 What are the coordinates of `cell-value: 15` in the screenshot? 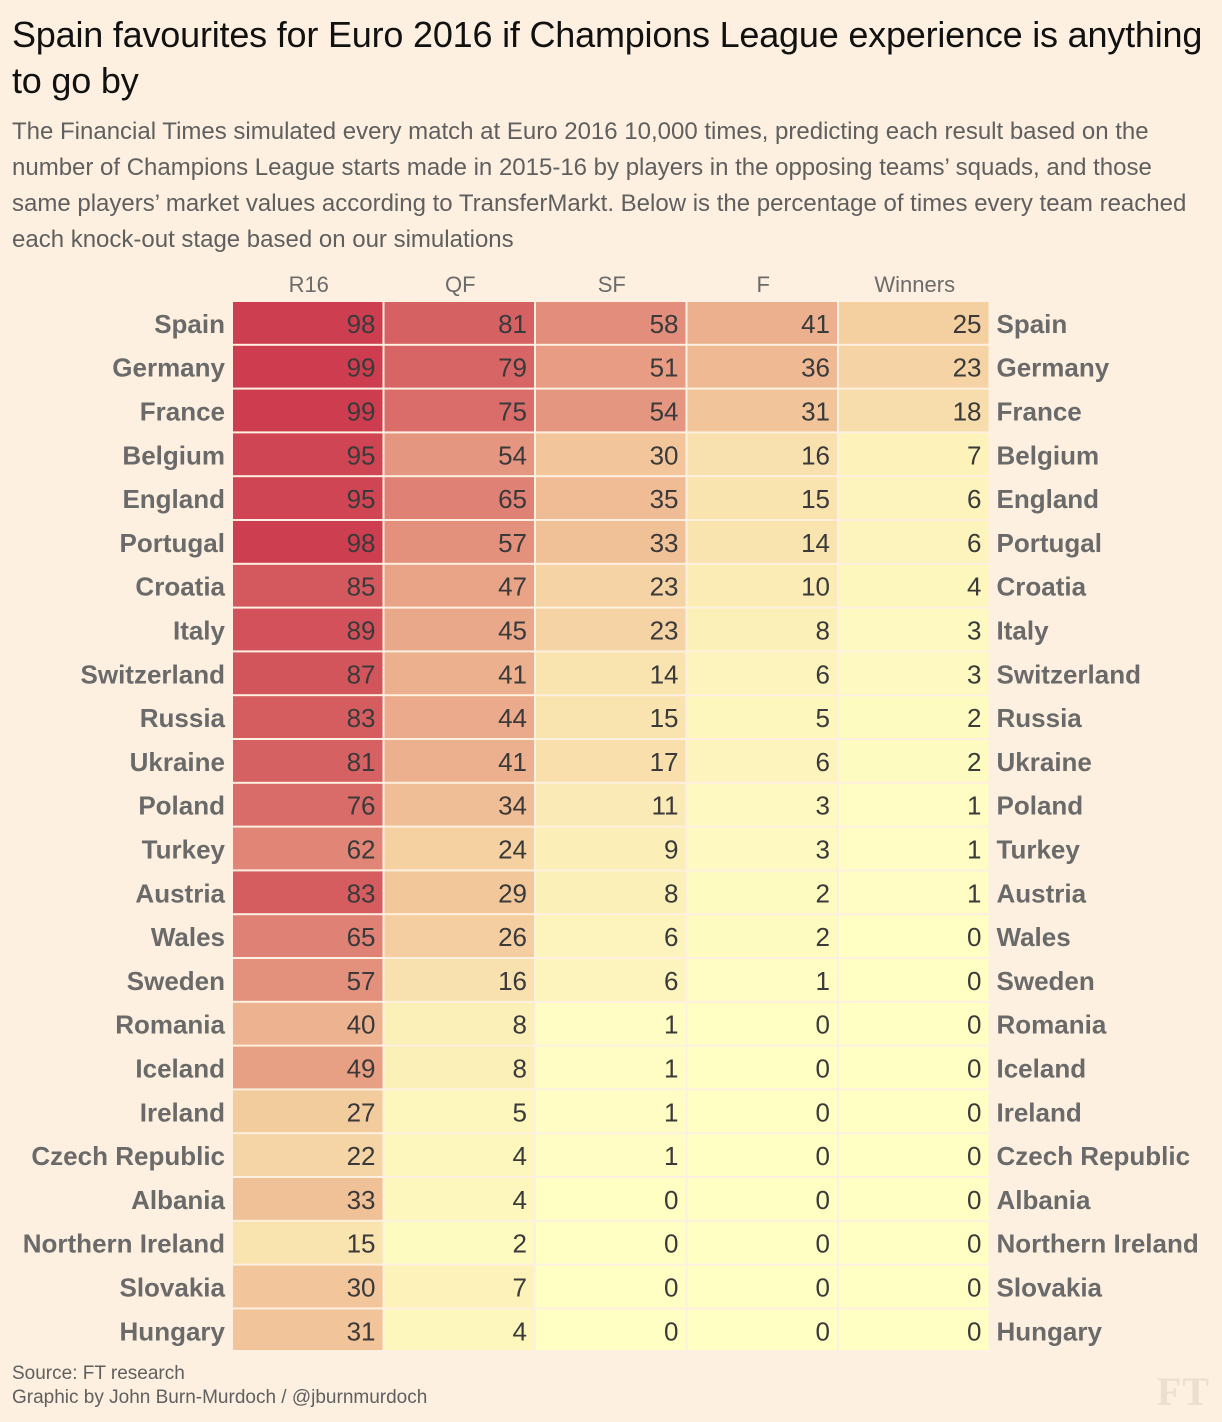 It's located at (664, 718).